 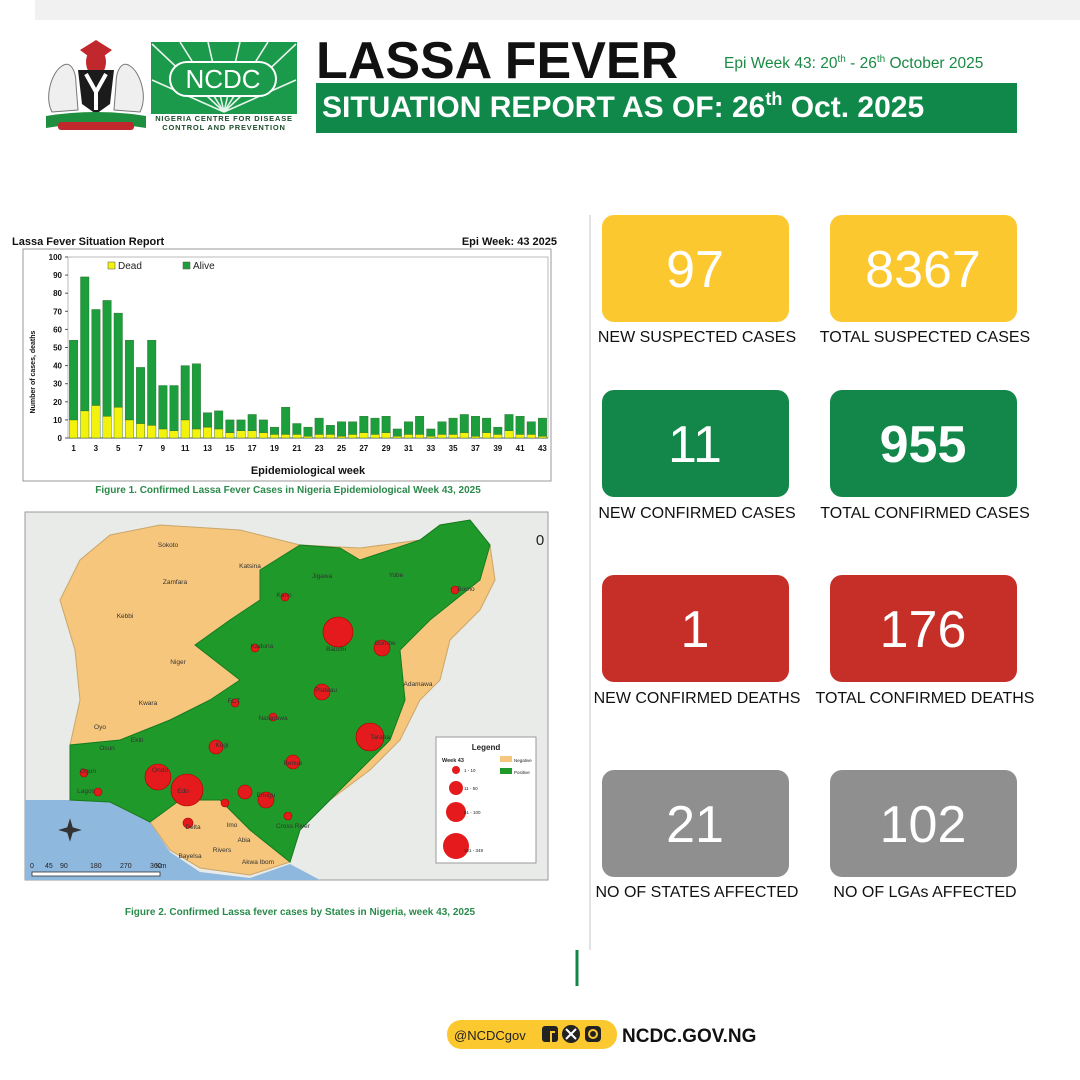 What do you see at coordinates (96, 874) in the screenshot?
I see `scale-bar` at bounding box center [96, 874].